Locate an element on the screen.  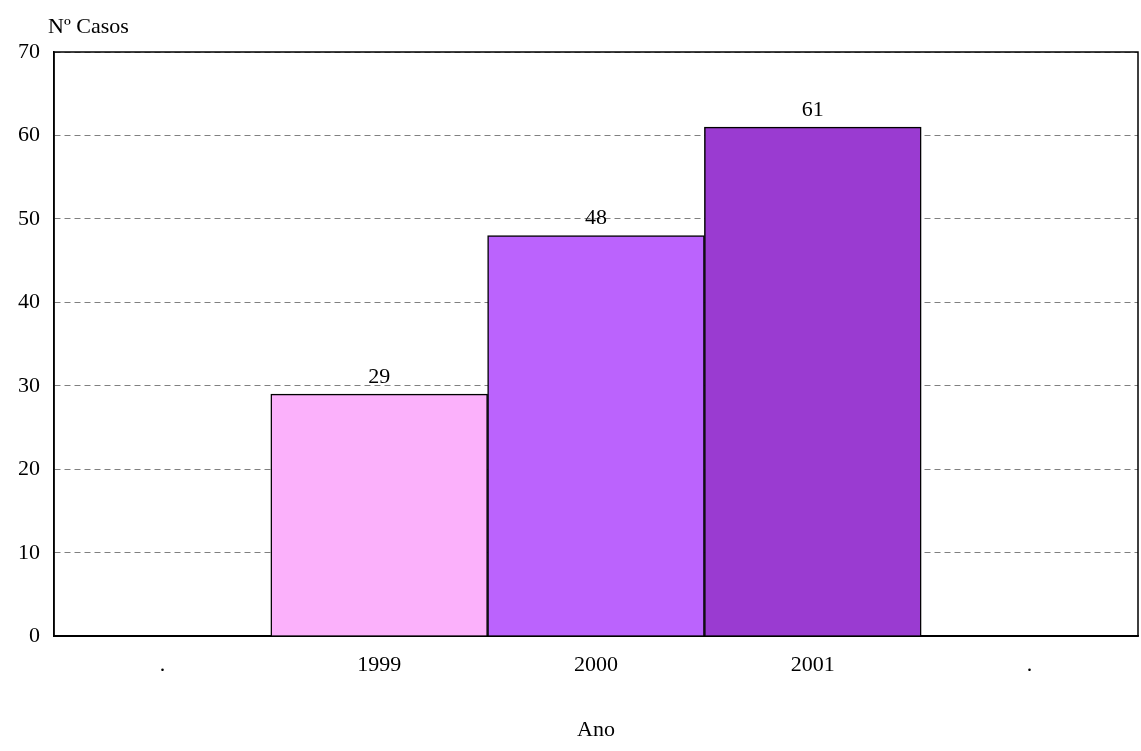
x-axis-title: Ano is located at coordinates (596, 728).